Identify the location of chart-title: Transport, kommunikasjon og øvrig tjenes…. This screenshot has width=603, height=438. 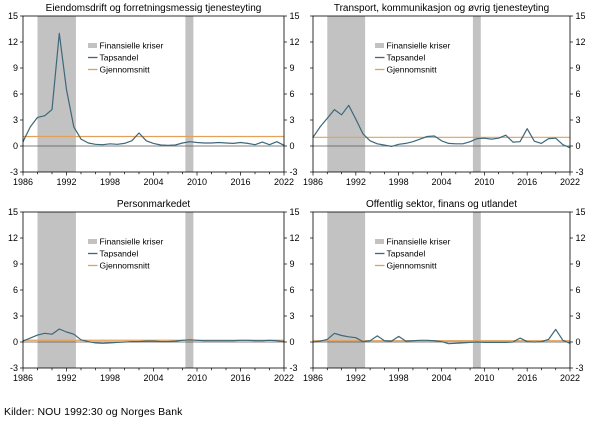
(441, 8).